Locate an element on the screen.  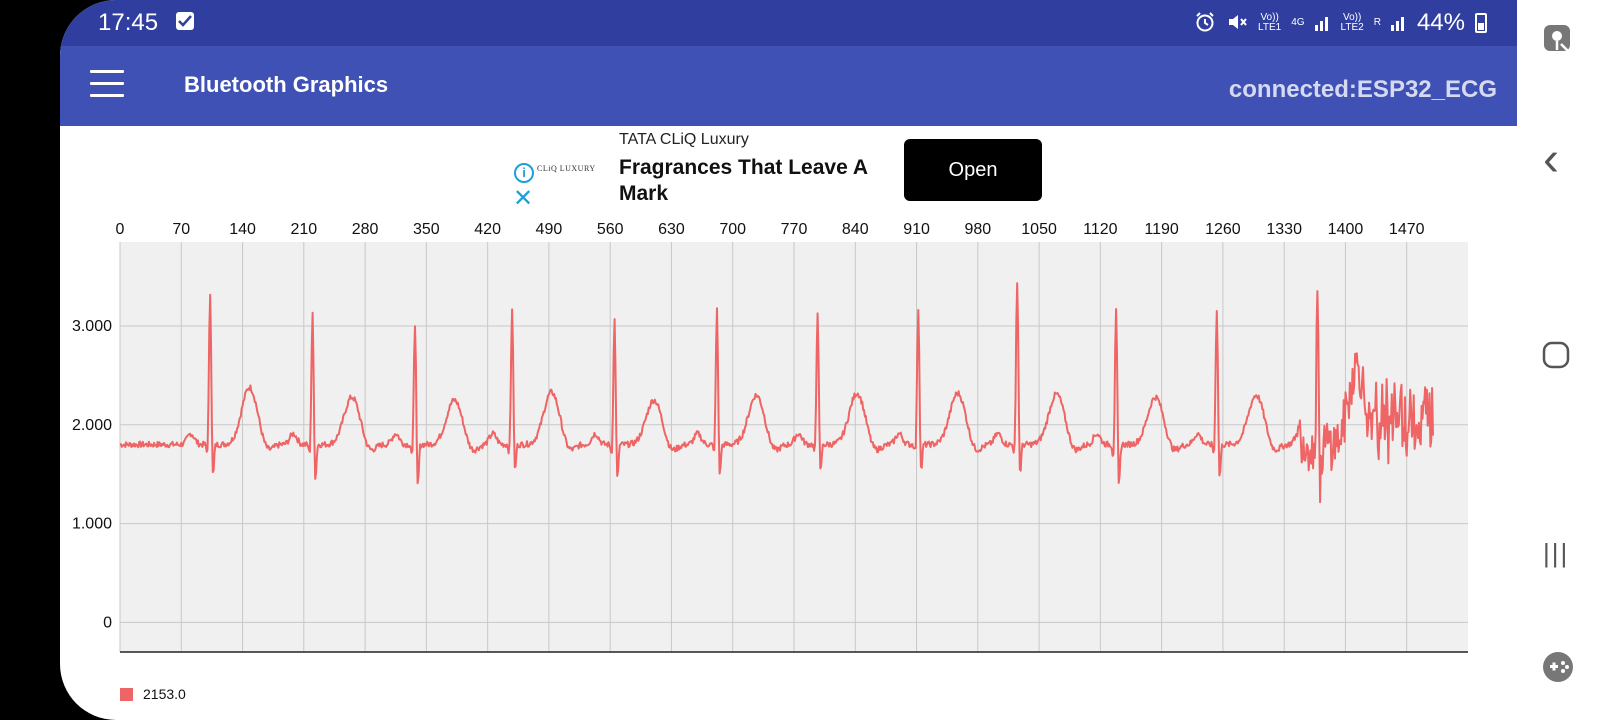
app-title: Bluetooth Graphics is located at coordinates (286, 84).